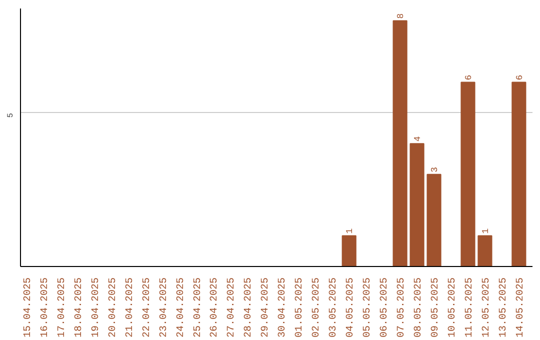  I want to click on x-tick-label: 23.04.2025, so click(164, 307).